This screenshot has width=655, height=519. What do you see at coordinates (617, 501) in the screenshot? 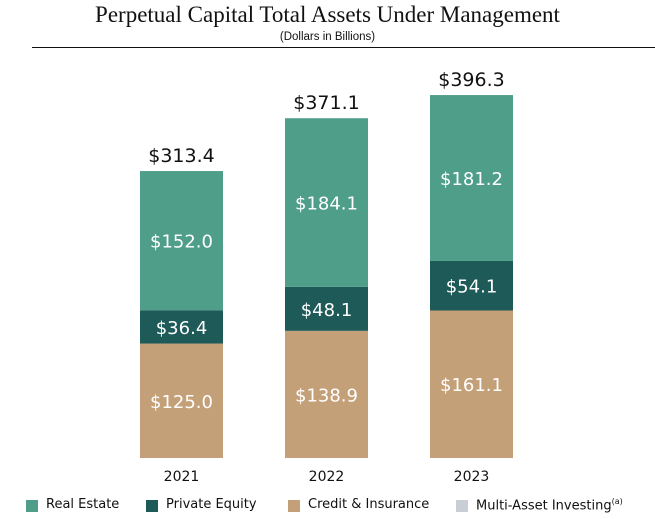
I see `legend-footnote-marker: (a)` at bounding box center [617, 501].